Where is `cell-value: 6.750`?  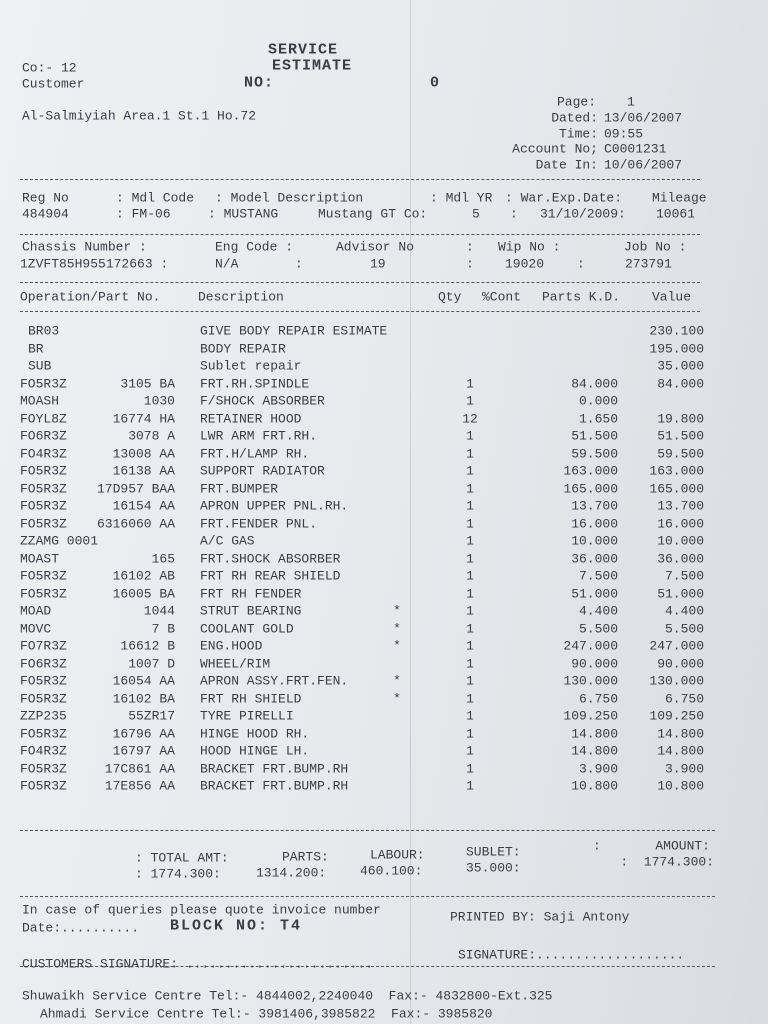 cell-value: 6.750 is located at coordinates (684, 698).